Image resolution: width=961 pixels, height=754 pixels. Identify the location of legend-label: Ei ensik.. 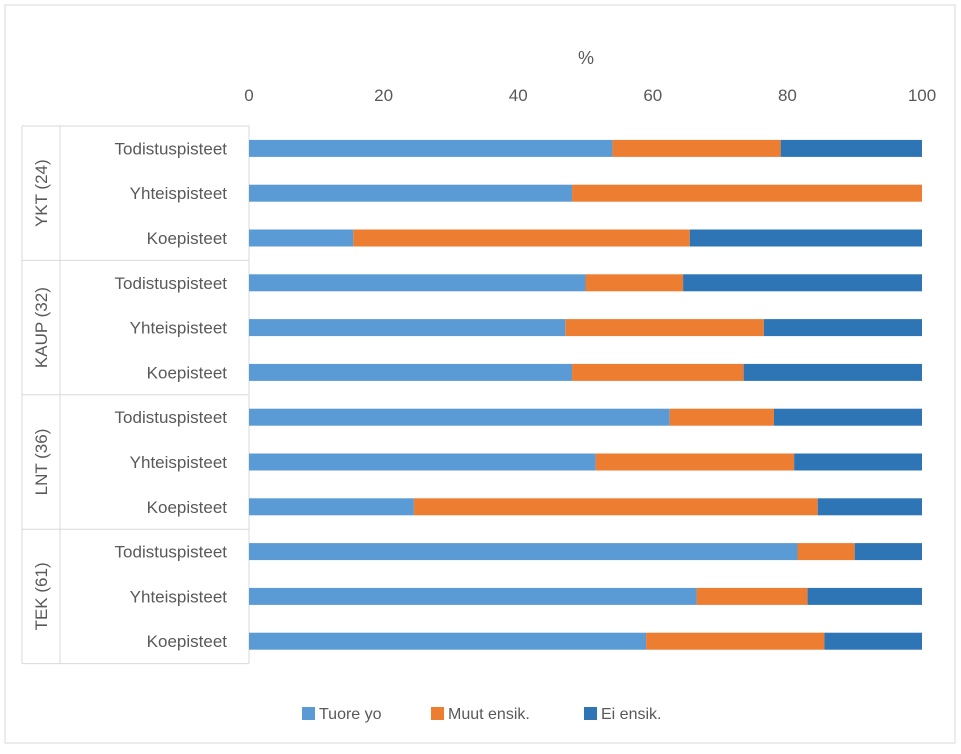
(631, 714).